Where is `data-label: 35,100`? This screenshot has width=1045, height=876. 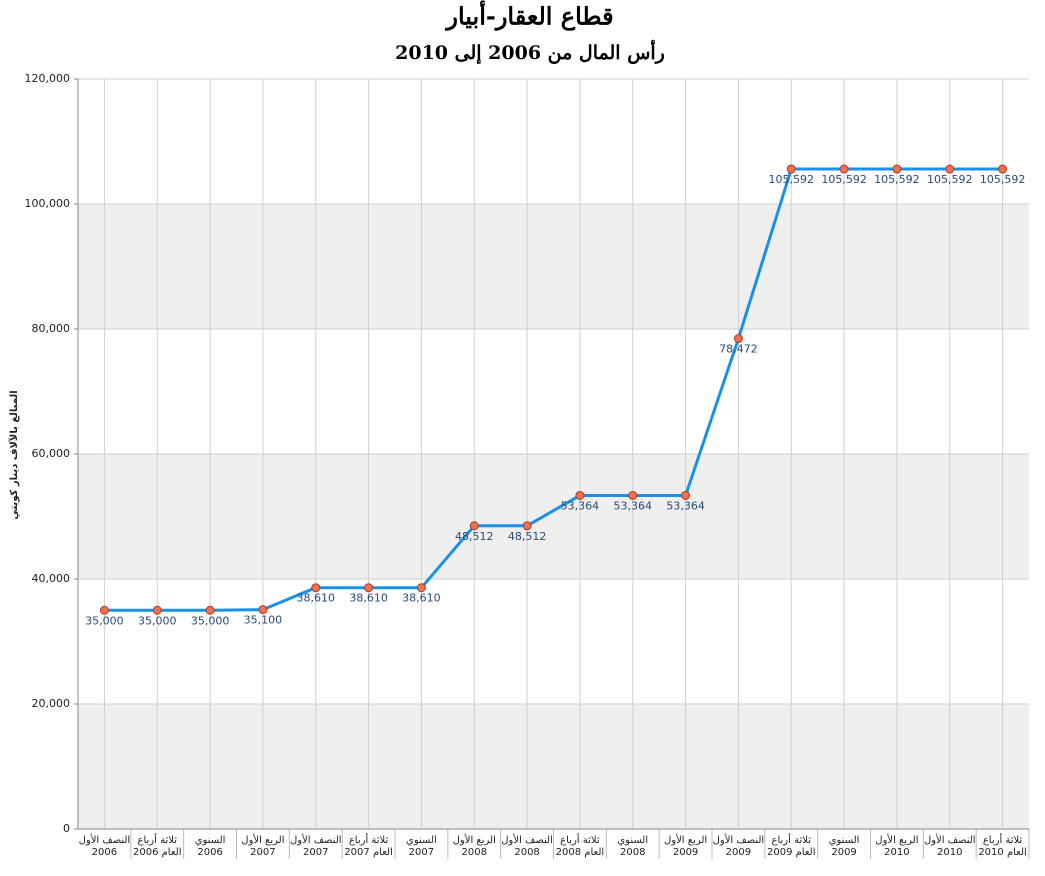 data-label: 35,100 is located at coordinates (263, 620).